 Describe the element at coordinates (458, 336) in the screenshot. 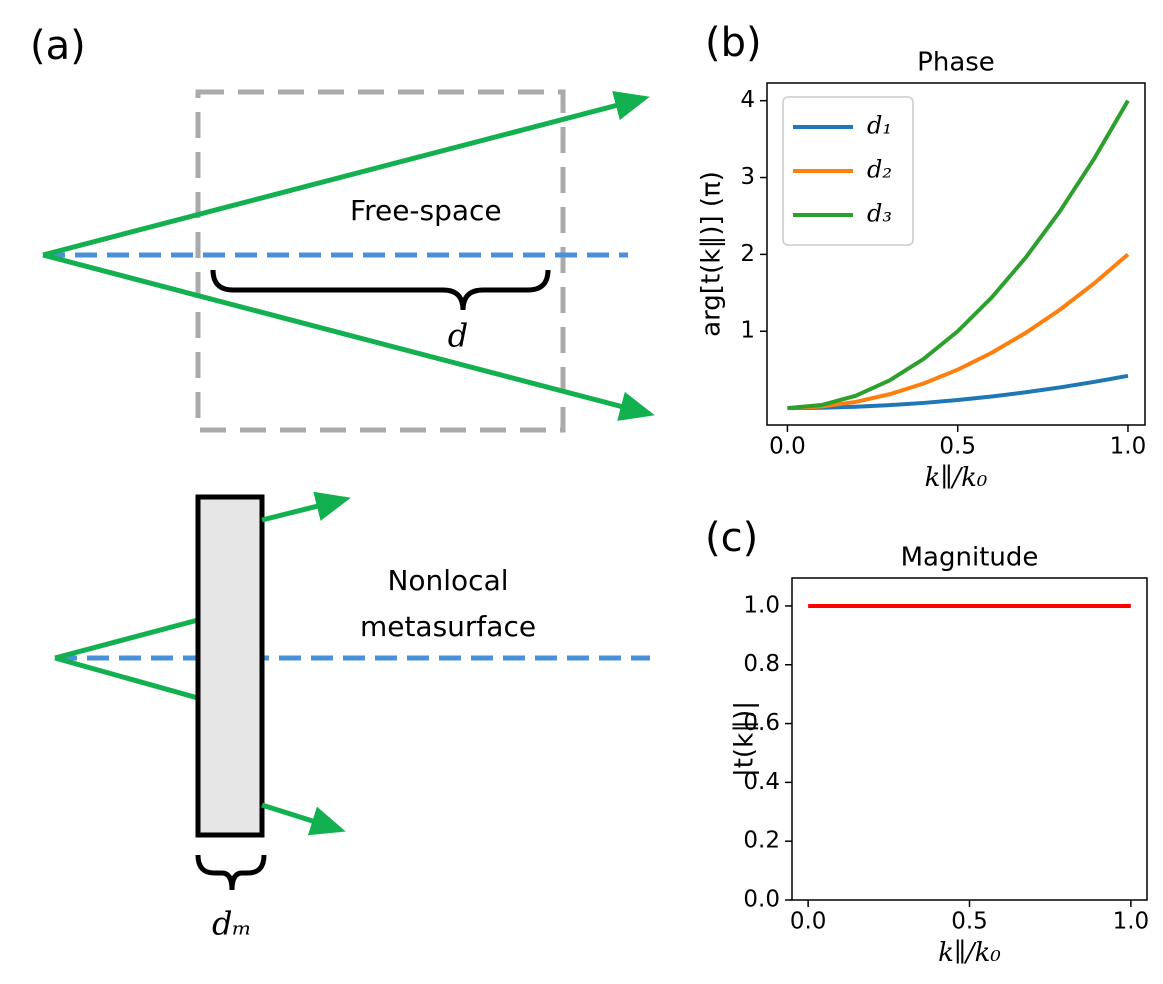

I see `length-label: d` at that location.